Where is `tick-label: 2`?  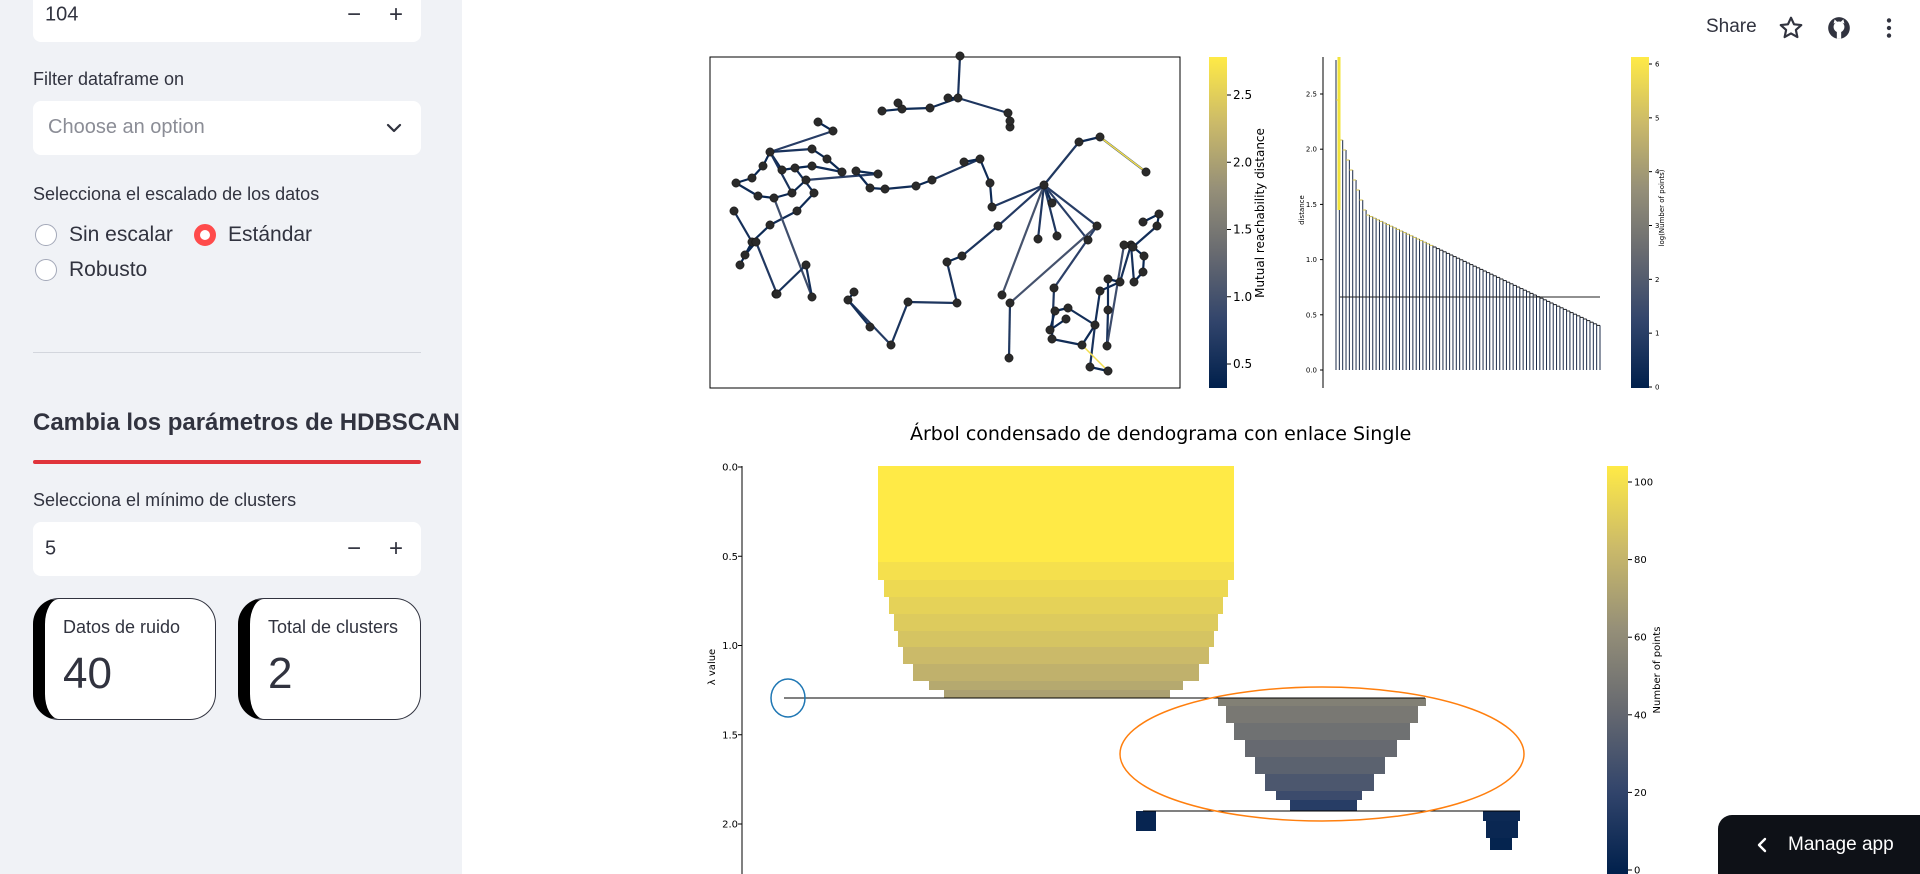
tick-label: 2 is located at coordinates (1657, 280).